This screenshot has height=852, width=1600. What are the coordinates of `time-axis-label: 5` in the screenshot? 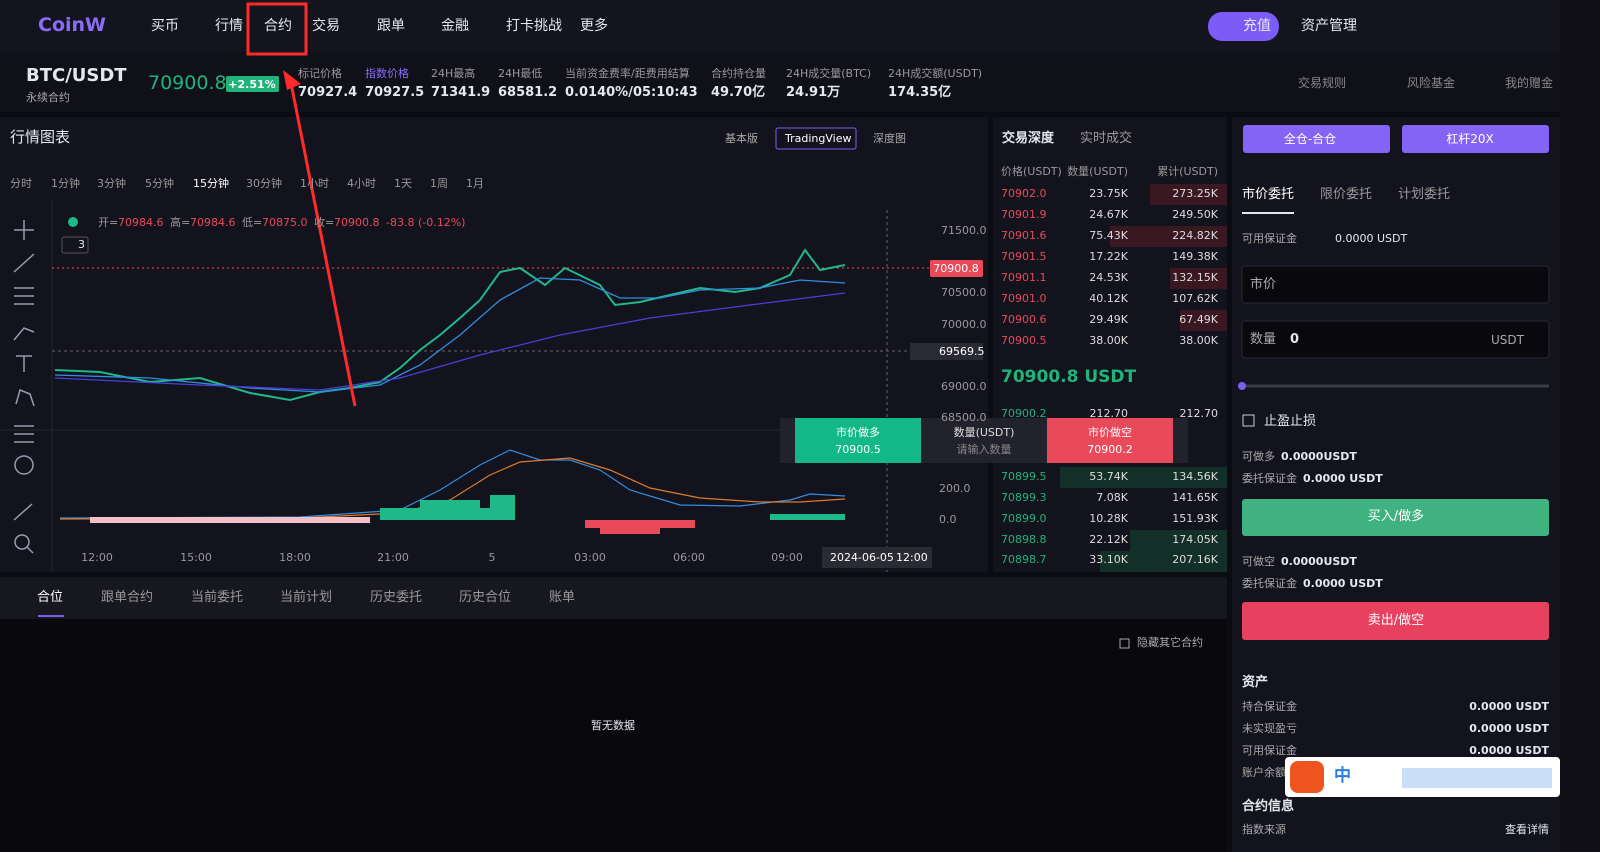 It's located at (492, 557).